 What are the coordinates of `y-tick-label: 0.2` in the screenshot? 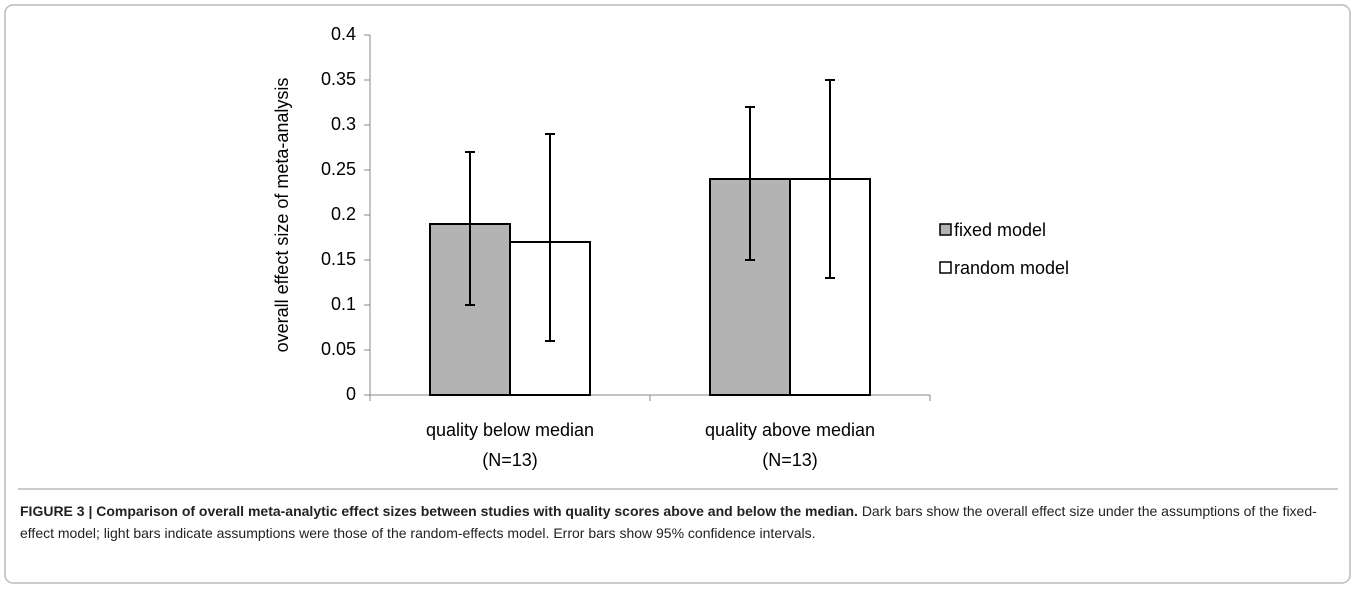 It's located at (343, 214).